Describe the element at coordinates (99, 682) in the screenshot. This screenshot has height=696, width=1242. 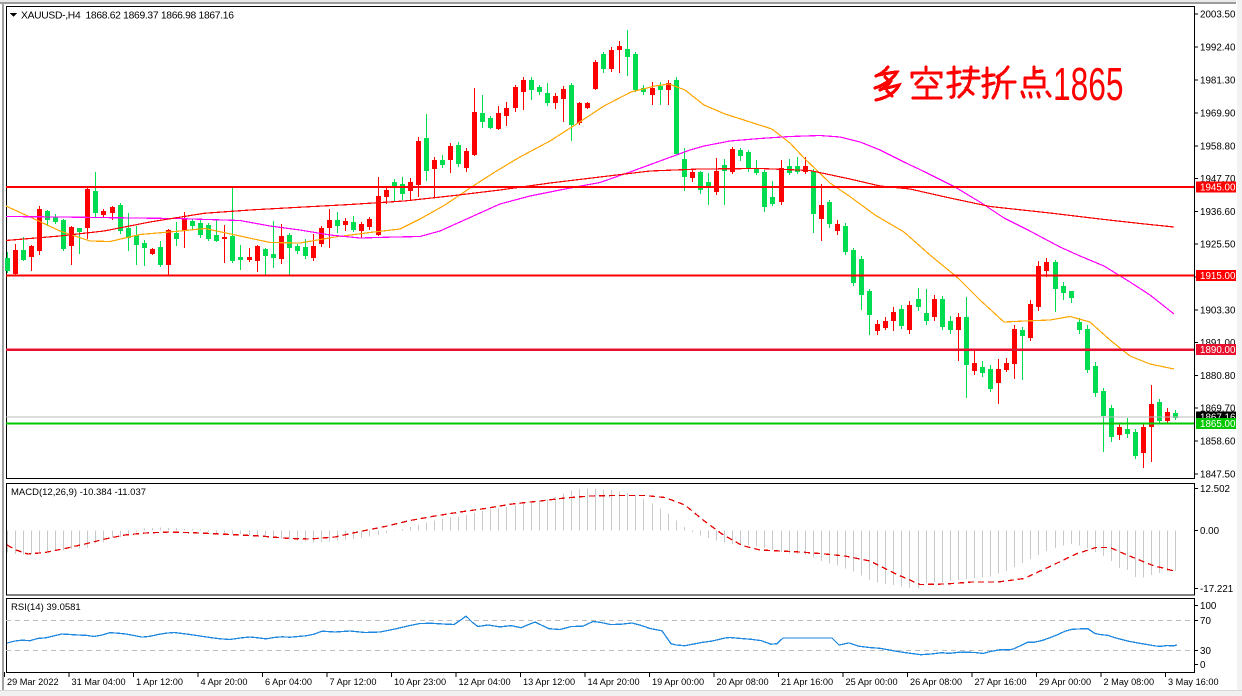
I see `svg-text: 31 Mar 04:00` at that location.